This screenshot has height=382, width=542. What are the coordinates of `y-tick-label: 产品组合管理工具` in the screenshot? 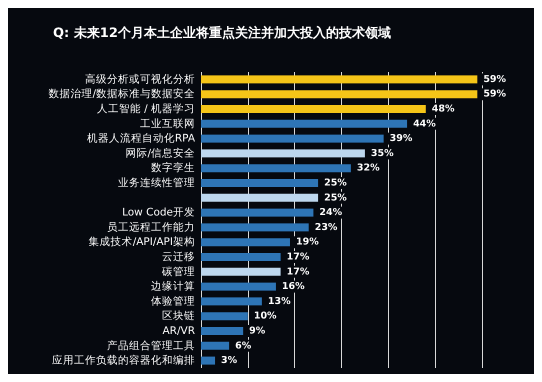 It's located at (151, 345).